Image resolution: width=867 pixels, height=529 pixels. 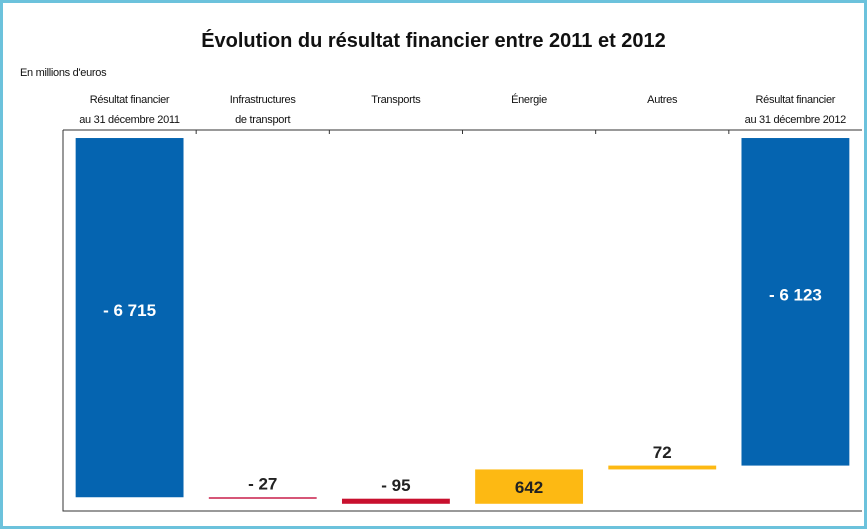 I want to click on x-tick-label: Résultat financier au 31 décembre 2012, so click(x=795, y=110).